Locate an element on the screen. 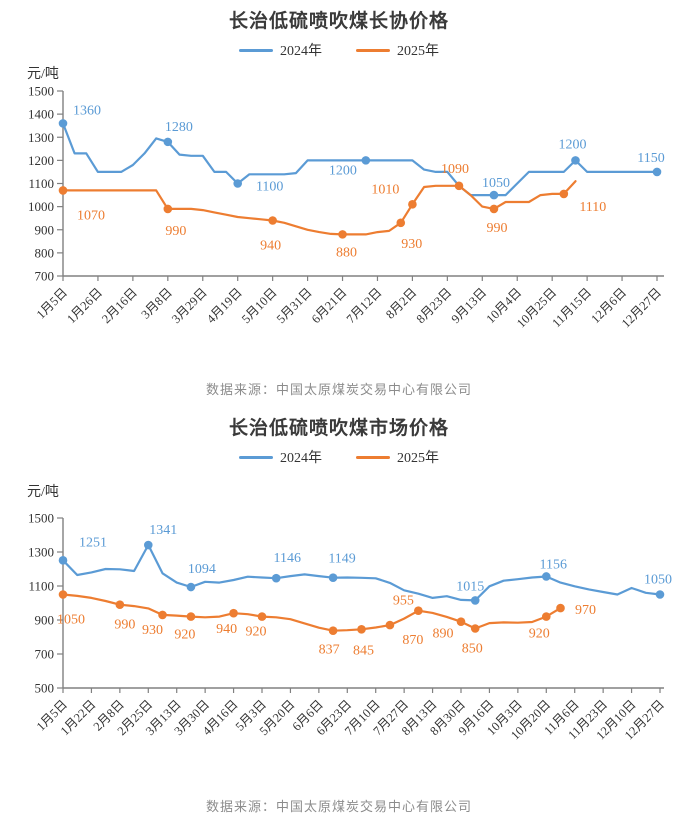 The height and width of the screenshot is (821, 678). data-point-label: 970 is located at coordinates (585, 610).